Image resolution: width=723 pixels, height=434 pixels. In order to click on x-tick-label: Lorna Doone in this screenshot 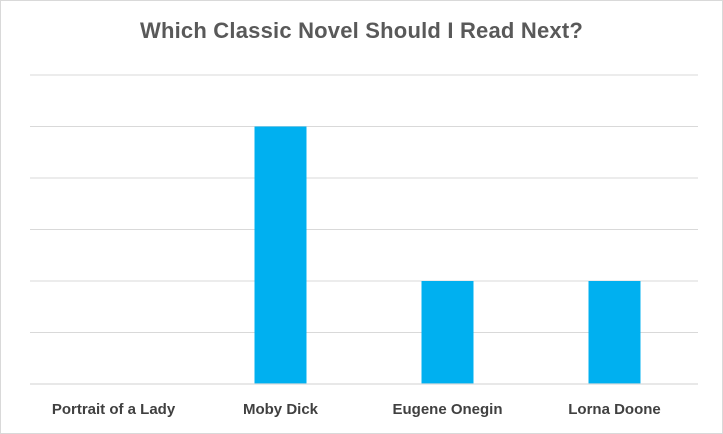, I will do `click(614, 409)`.